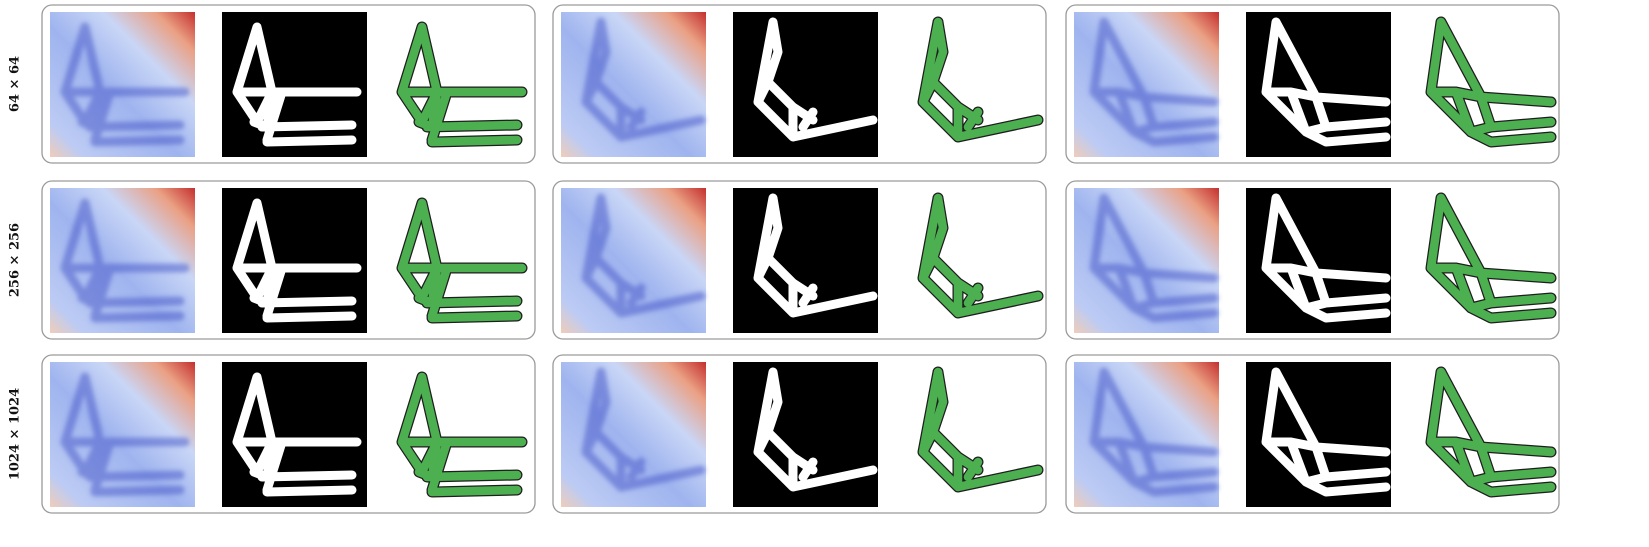 Image resolution: width=1649 pixels, height=547 pixels. What do you see at coordinates (15, 260) in the screenshot?
I see `row-label: 256 × 256` at bounding box center [15, 260].